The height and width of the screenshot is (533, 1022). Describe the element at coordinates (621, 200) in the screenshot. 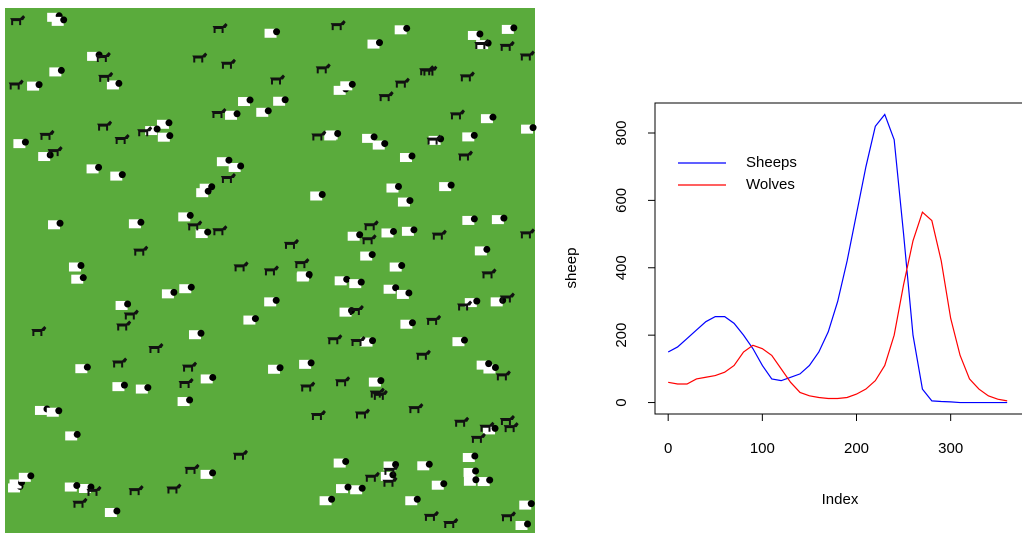

I see `y-tick-label: 600` at that location.